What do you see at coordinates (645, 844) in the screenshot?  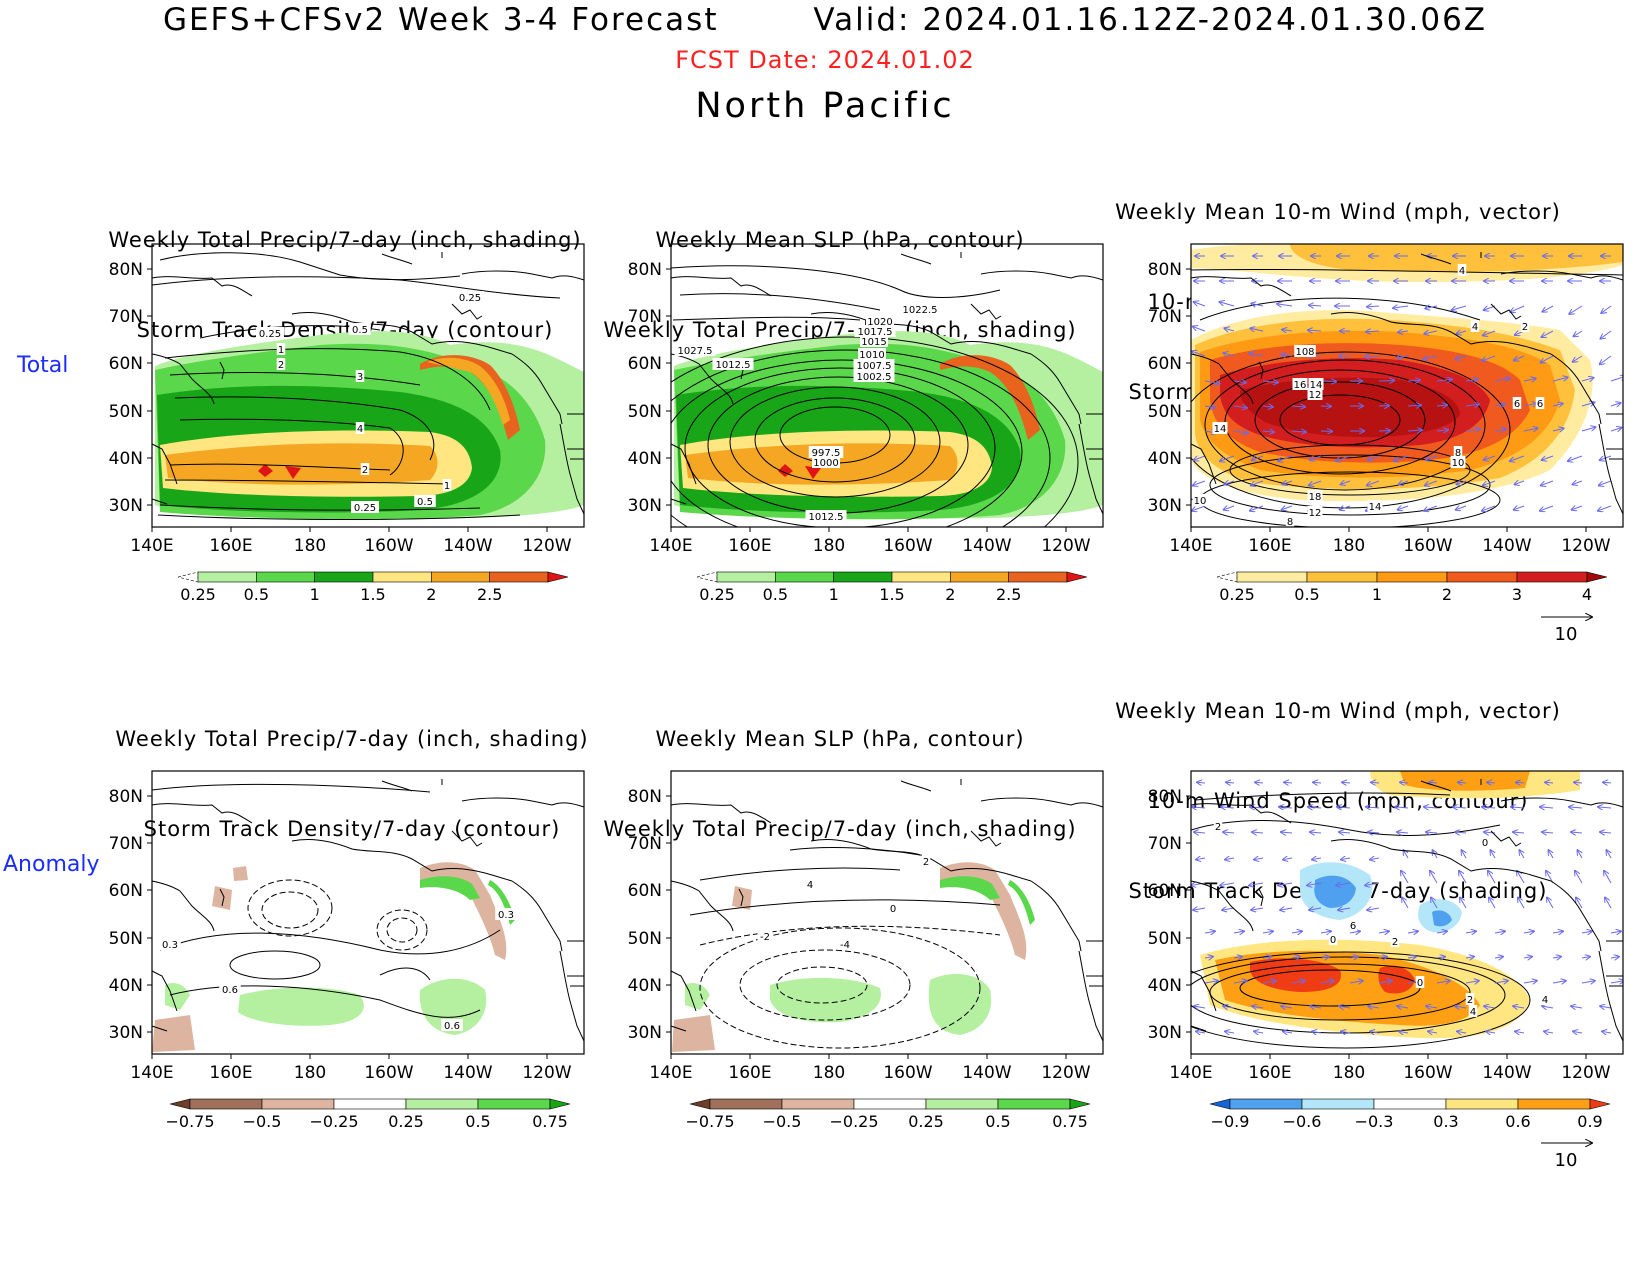 I see `lat-label: 70N` at bounding box center [645, 844].